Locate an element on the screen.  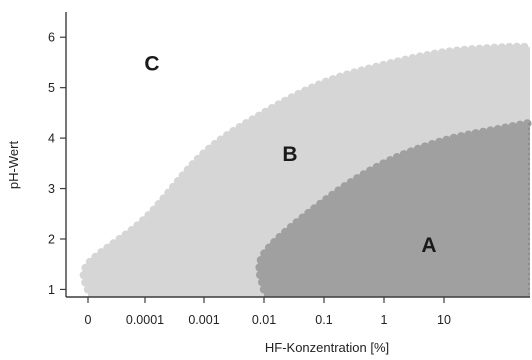
y-tick-label: 6 is located at coordinates (51, 38).